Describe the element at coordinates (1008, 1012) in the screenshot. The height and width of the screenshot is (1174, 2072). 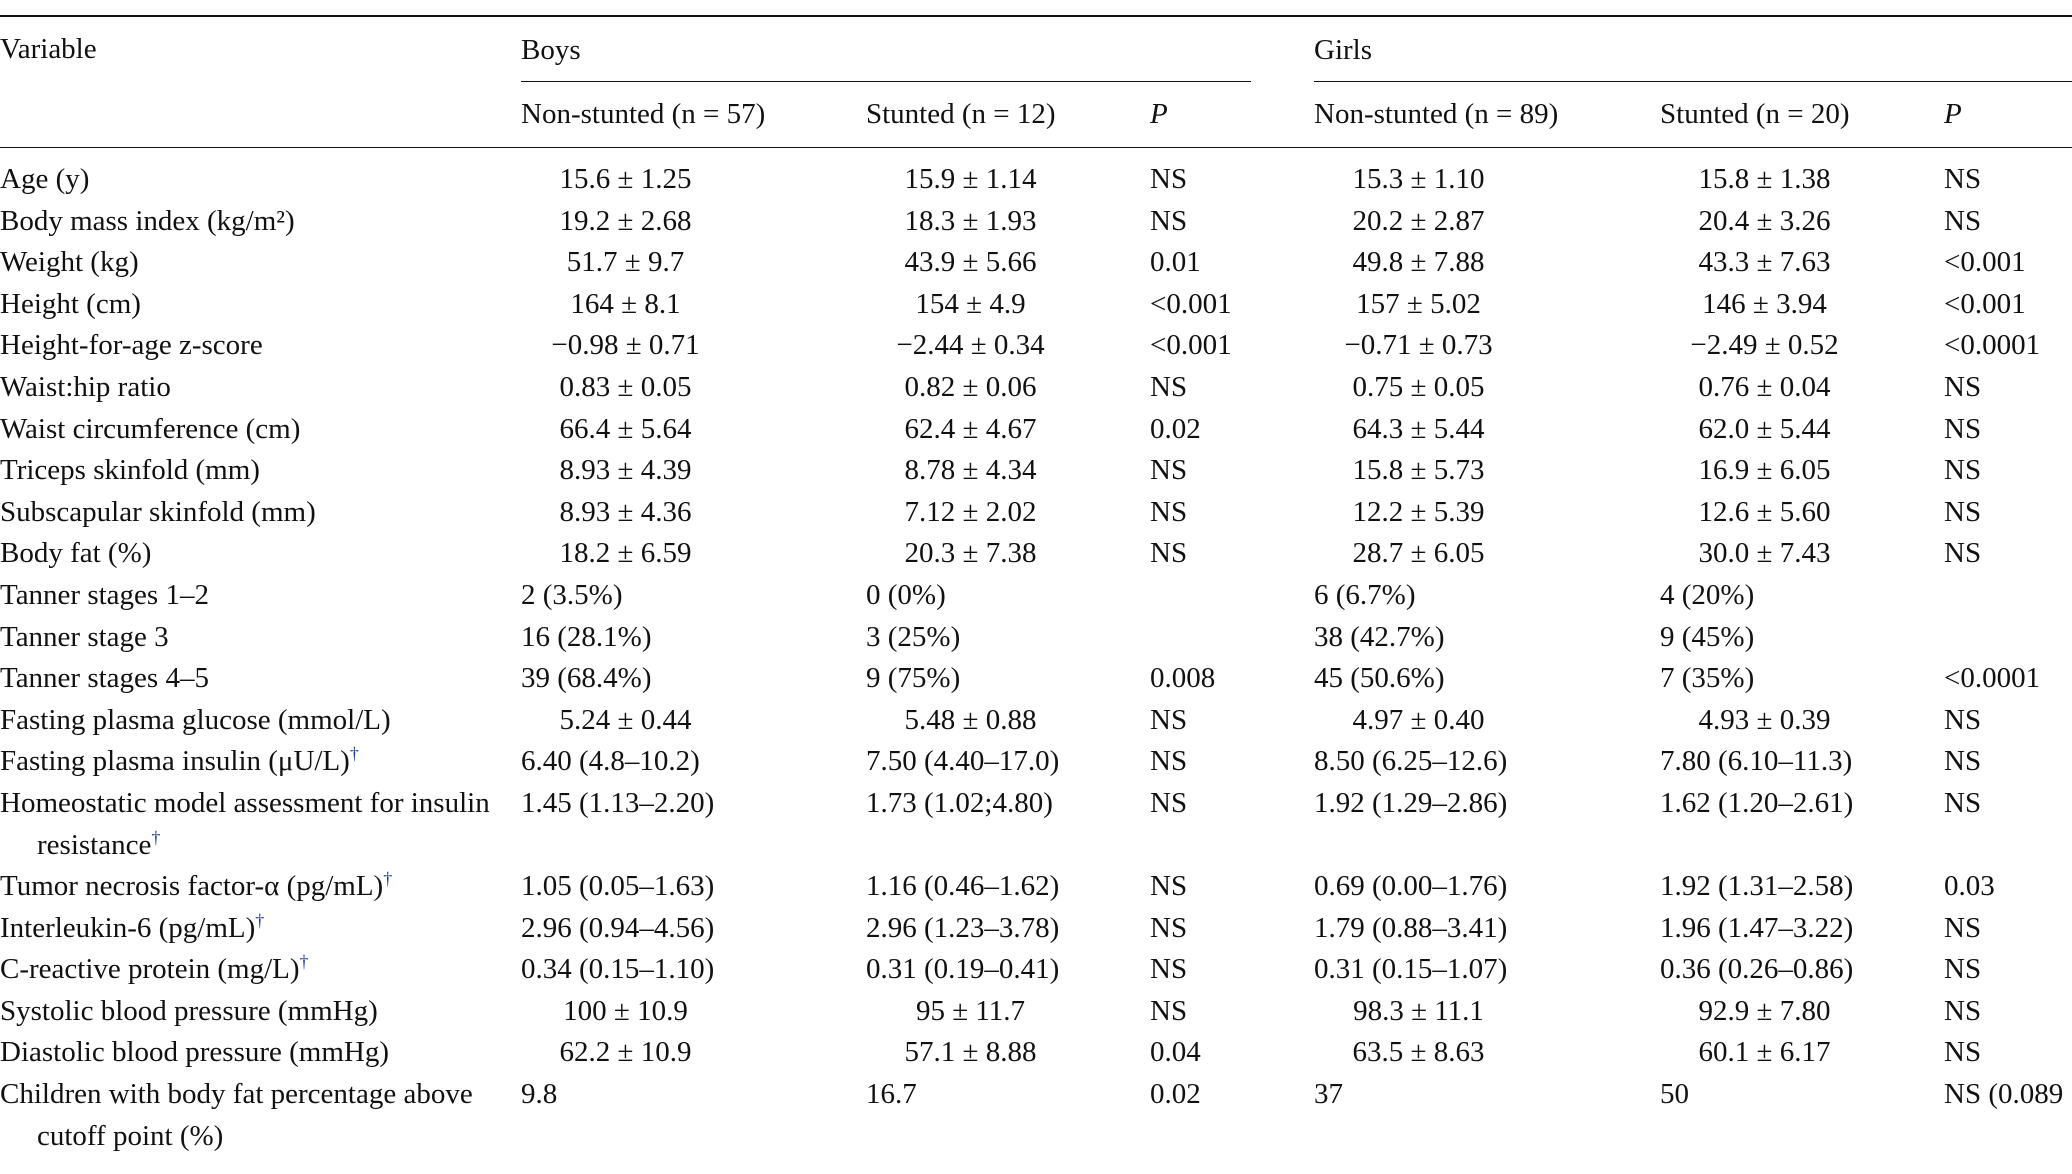
I see `value-cell: 95 ± 11.7` at that location.